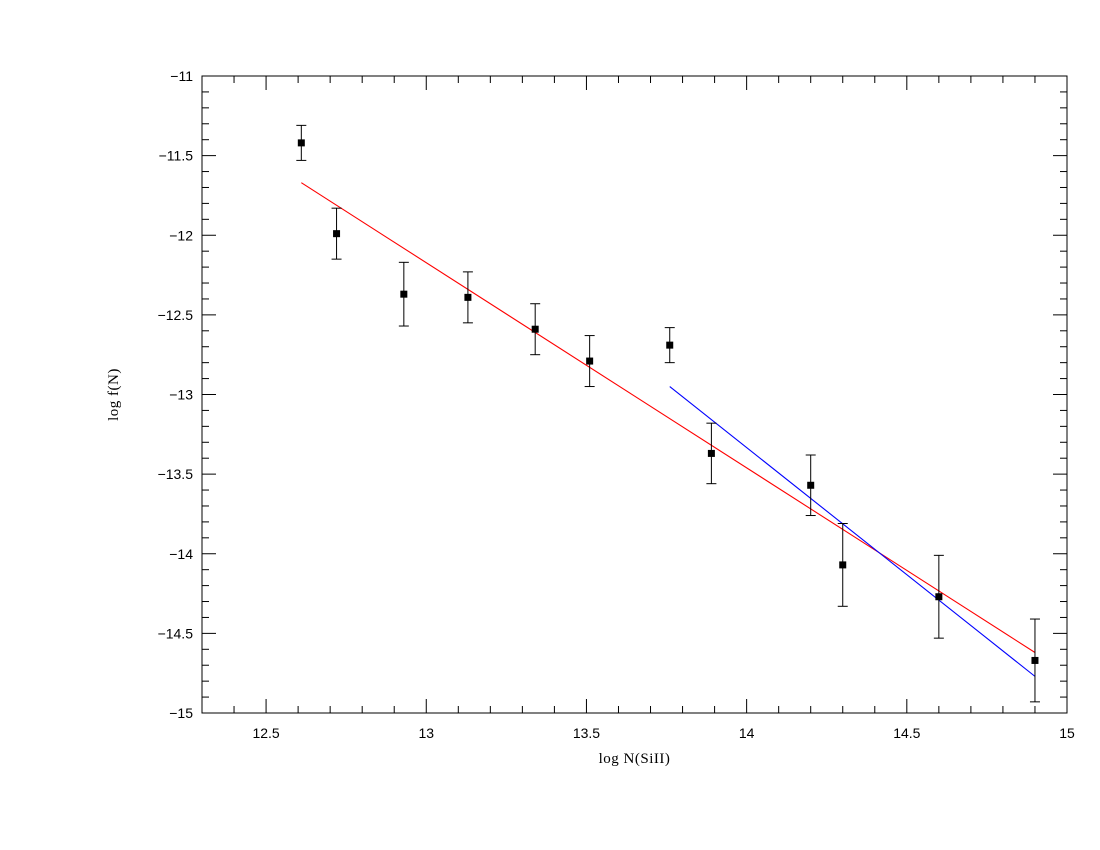 Image resolution: width=1100 pixels, height=850 pixels. I want to click on y-tick-label: −13, so click(181, 395).